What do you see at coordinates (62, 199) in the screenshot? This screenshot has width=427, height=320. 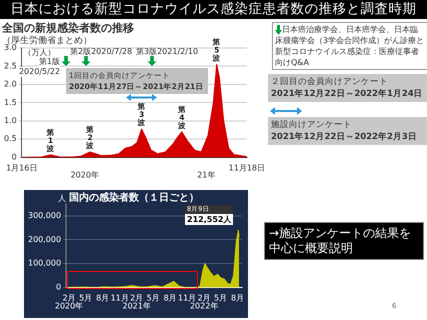 I see `y-axis-title: 人` at bounding box center [62, 199].